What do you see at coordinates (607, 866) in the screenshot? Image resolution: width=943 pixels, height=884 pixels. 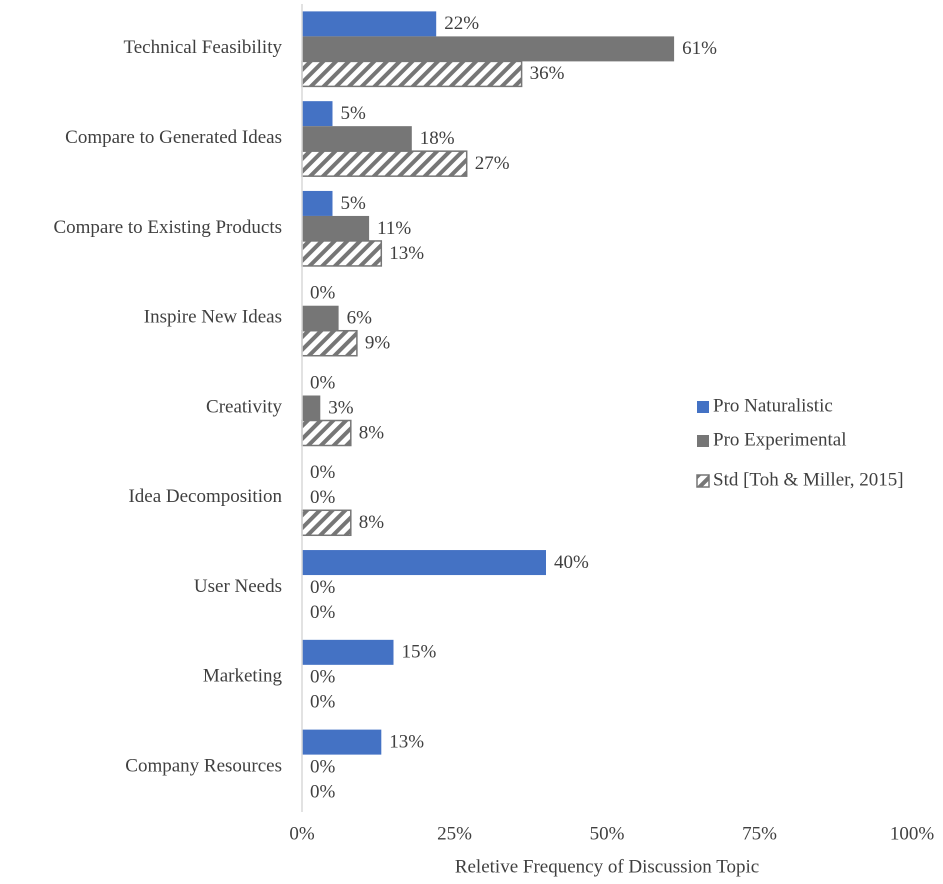 I see `x-axis-title: Reletive Frequency of Discussion Topic` at bounding box center [607, 866].